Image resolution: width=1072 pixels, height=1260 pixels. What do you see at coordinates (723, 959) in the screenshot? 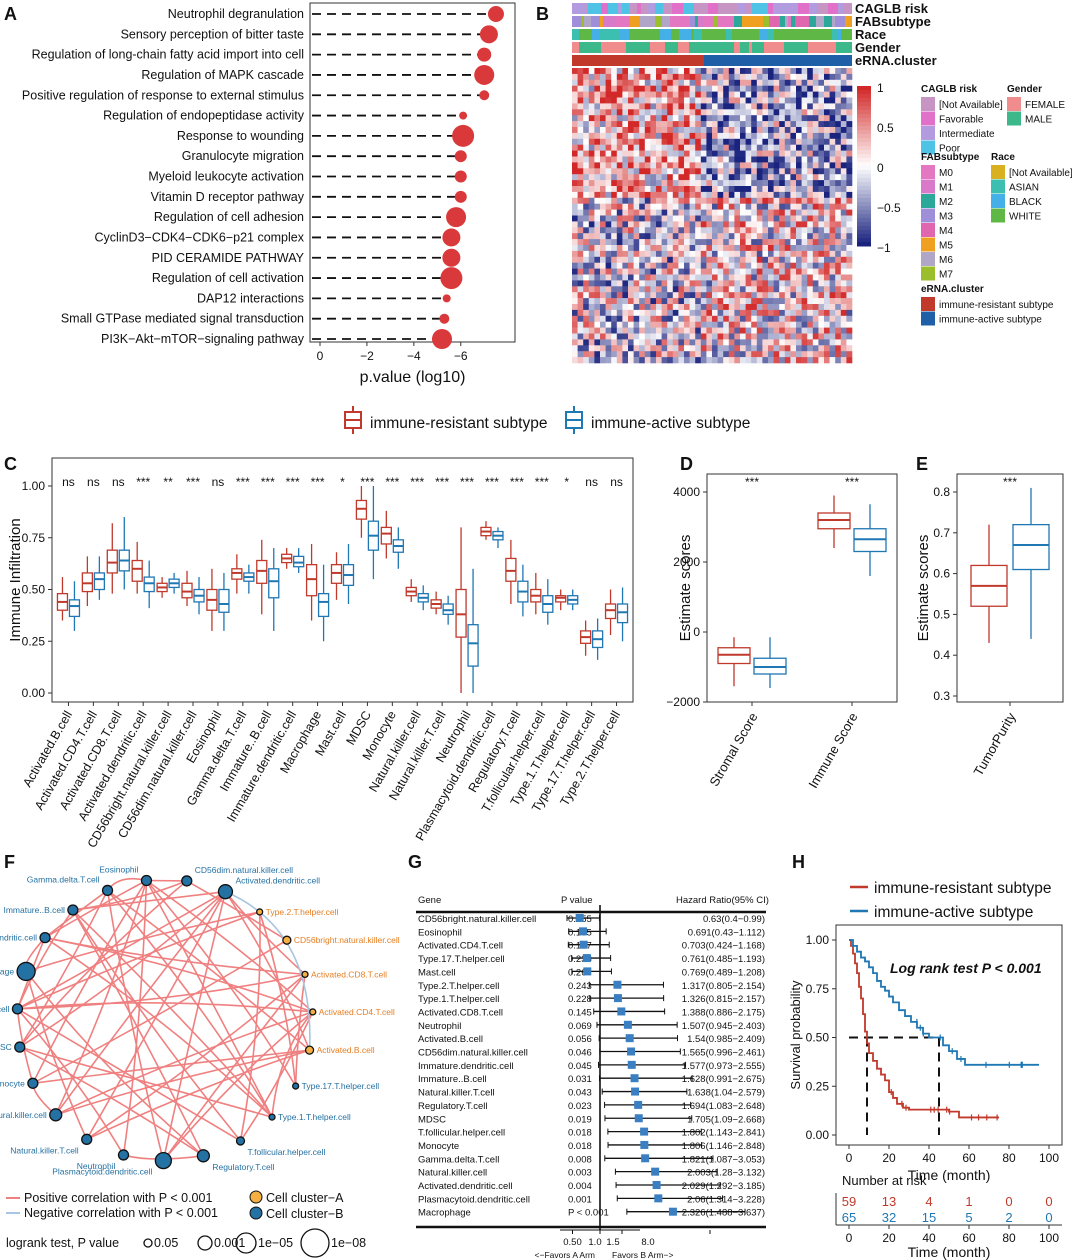
I see `row-hr: 0.761(0.485−1.193)` at bounding box center [723, 959].